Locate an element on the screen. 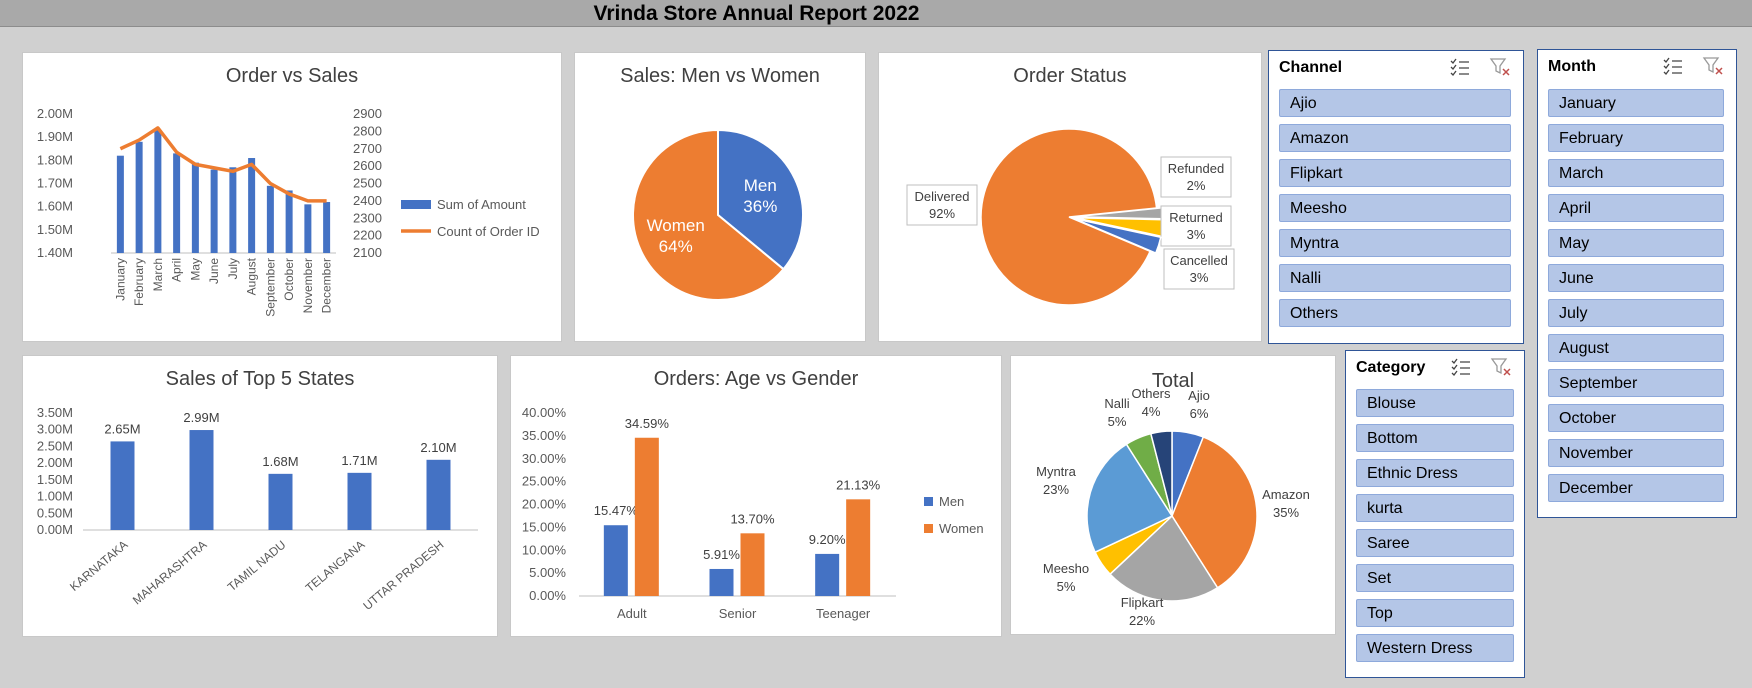 The width and height of the screenshot is (1752, 688). slicer-item-nalli: Nalli is located at coordinates (1395, 278).